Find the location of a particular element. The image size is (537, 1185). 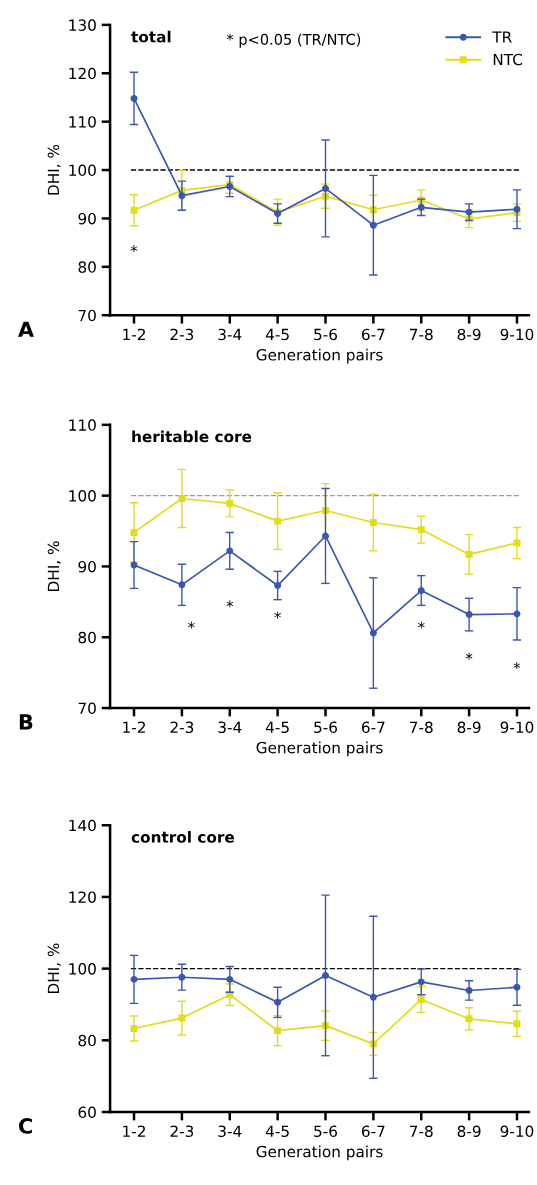

chart-title: heritable core is located at coordinates (192, 436).